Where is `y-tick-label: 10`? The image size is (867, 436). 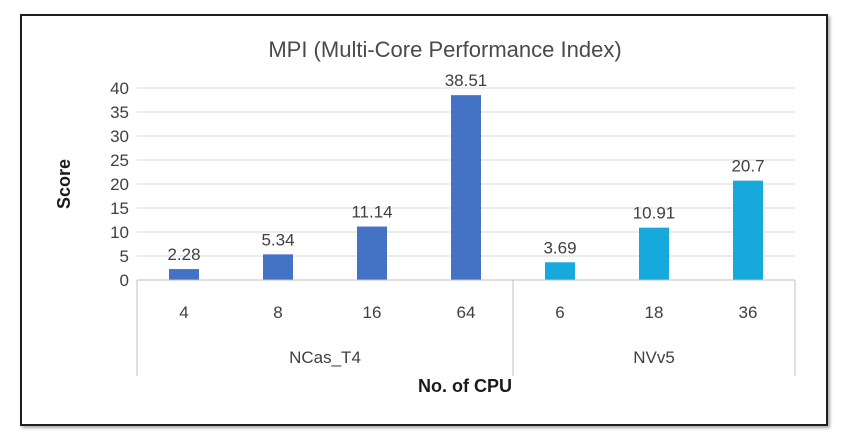 y-tick-label: 10 is located at coordinates (119, 232).